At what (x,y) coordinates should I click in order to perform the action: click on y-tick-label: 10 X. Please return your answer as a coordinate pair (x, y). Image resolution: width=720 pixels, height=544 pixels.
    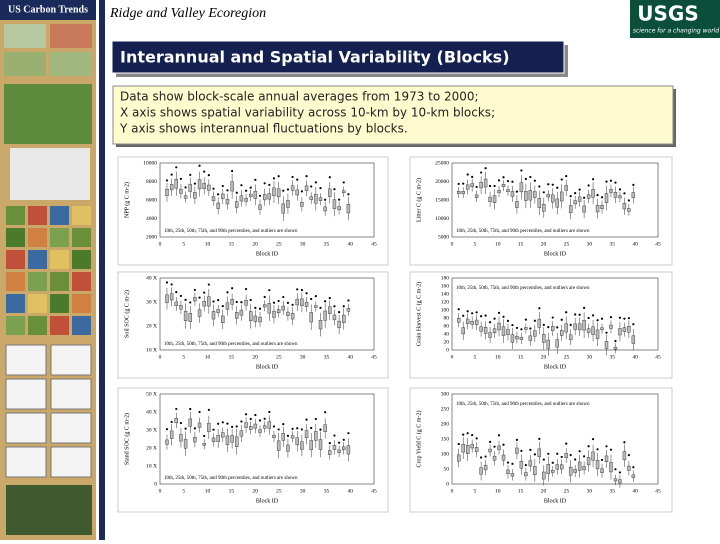
    Looking at the image, I should click on (151, 350).